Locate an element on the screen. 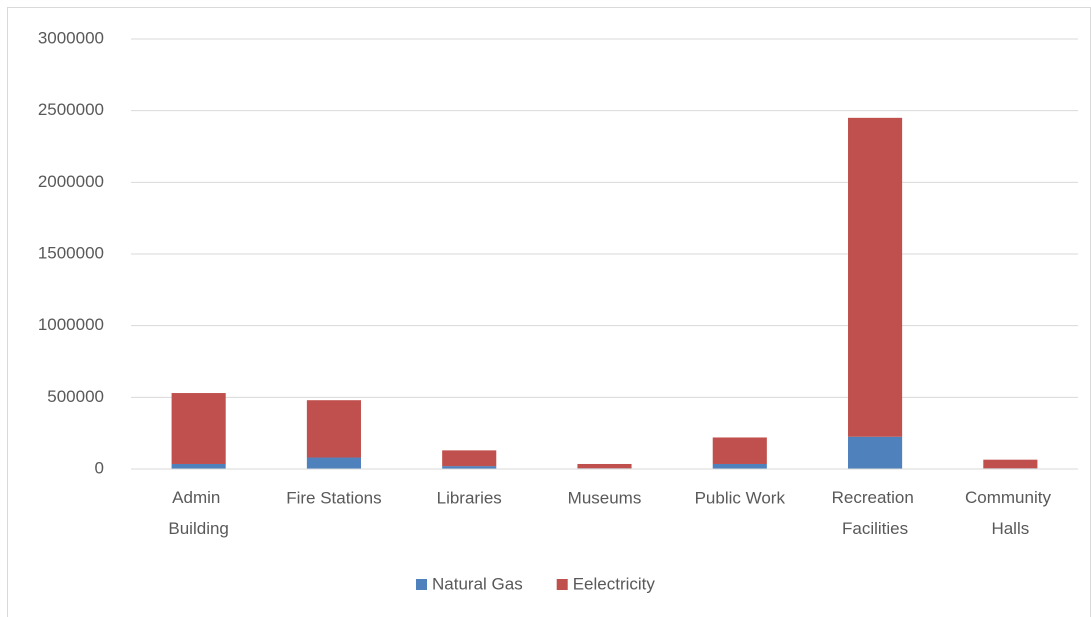 Image resolution: width=1091 pixels, height=617 pixels. legend-label: Eelectricity is located at coordinates (614, 583).